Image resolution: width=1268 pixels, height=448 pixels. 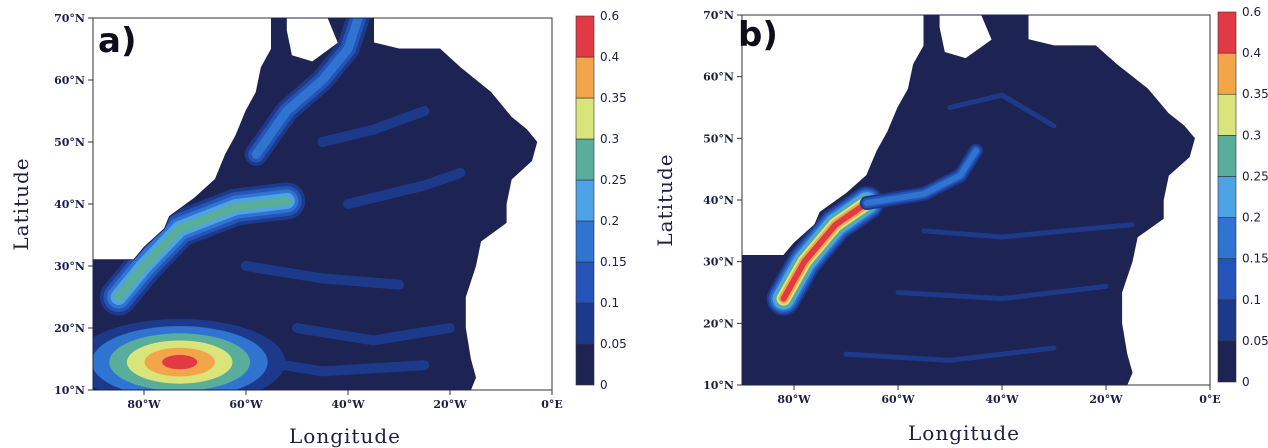 I want to click on panel-label: a), so click(x=117, y=41).